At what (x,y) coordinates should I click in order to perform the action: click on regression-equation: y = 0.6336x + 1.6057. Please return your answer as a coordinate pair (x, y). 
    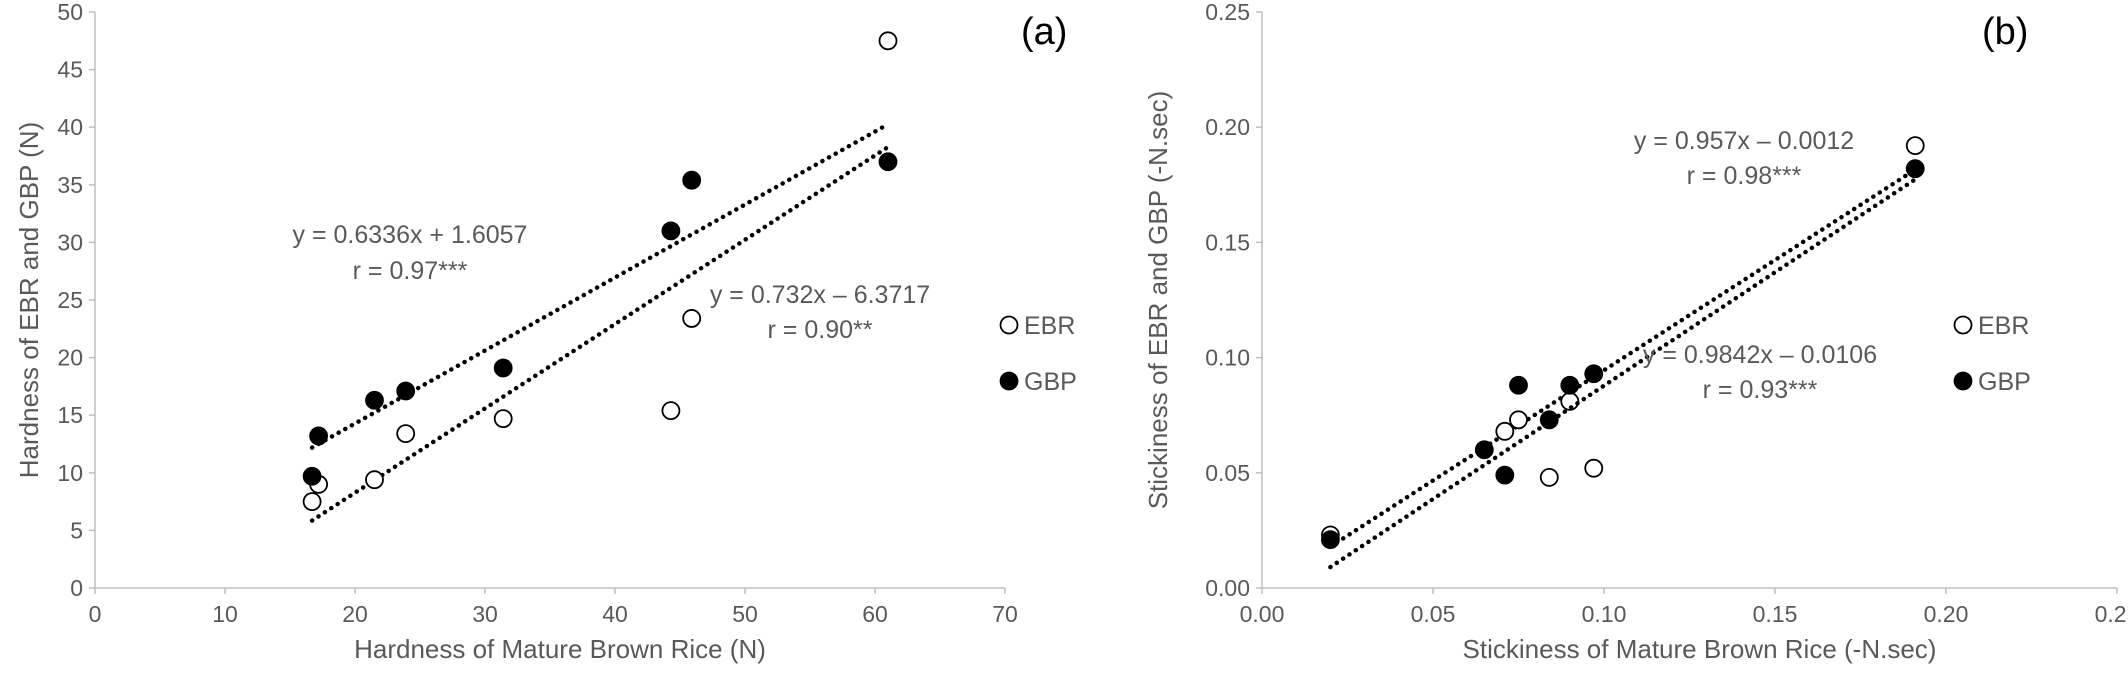
    Looking at the image, I should click on (410, 235).